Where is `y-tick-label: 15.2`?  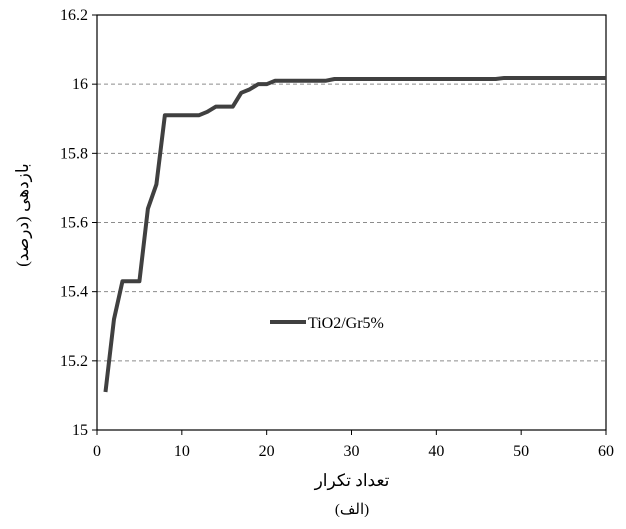 y-tick-label: 15.2 is located at coordinates (74, 361).